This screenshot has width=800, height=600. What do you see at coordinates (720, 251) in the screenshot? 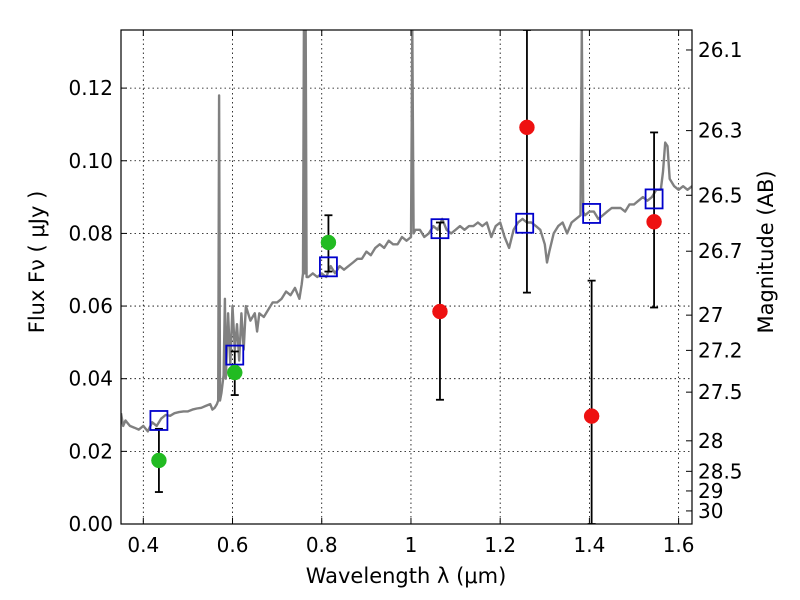
I see `right-tick-label: 26.7` at bounding box center [720, 251].